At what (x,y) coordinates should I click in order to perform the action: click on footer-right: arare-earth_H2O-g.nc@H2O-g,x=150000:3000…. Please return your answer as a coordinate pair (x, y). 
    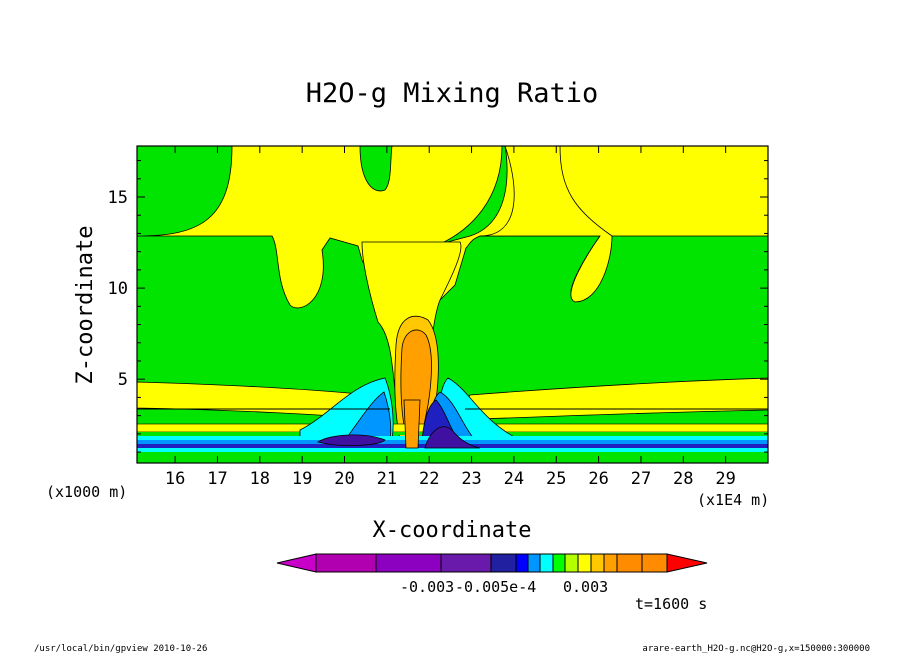
    Looking at the image, I should click on (756, 649).